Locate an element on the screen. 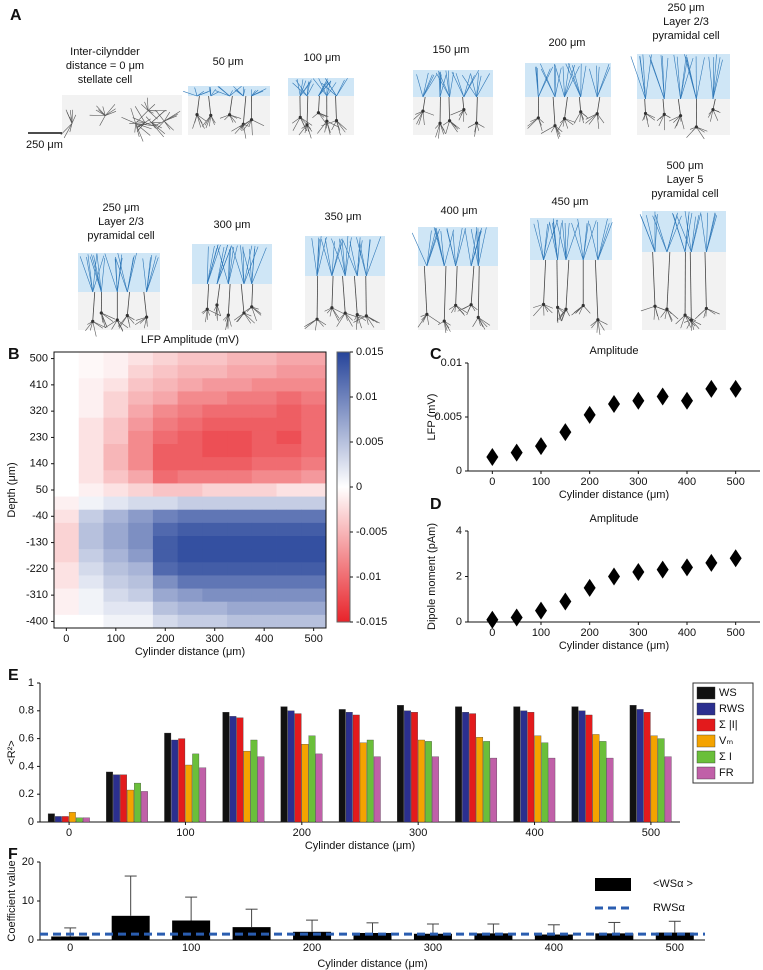 This screenshot has width=763, height=970. y-tick-label: 10 is located at coordinates (28, 901).